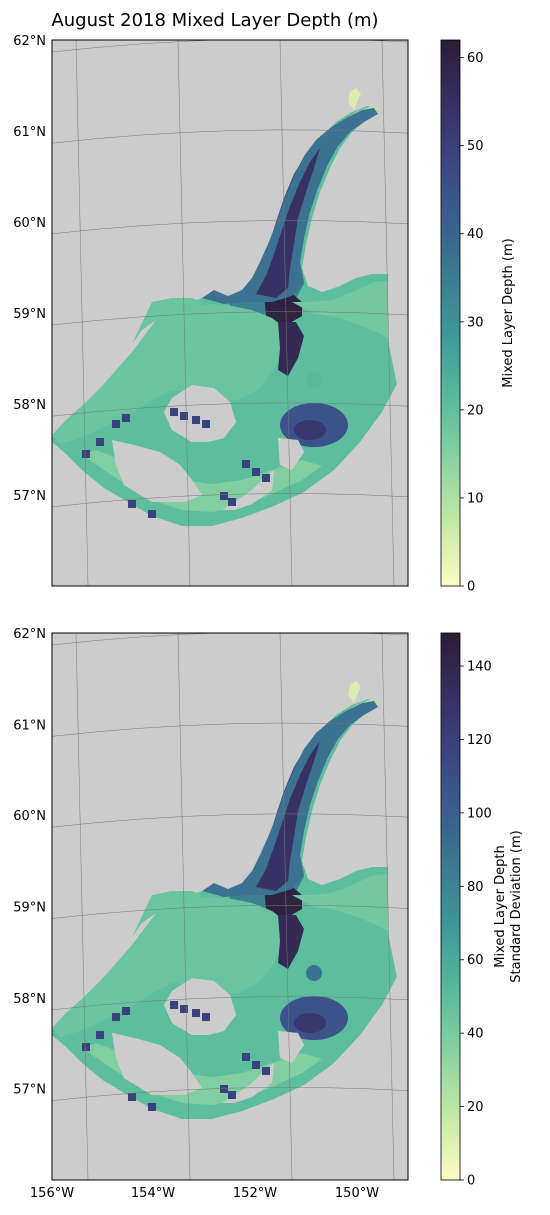  I want to click on colorbar-tick-label: 0, so click(471, 587).